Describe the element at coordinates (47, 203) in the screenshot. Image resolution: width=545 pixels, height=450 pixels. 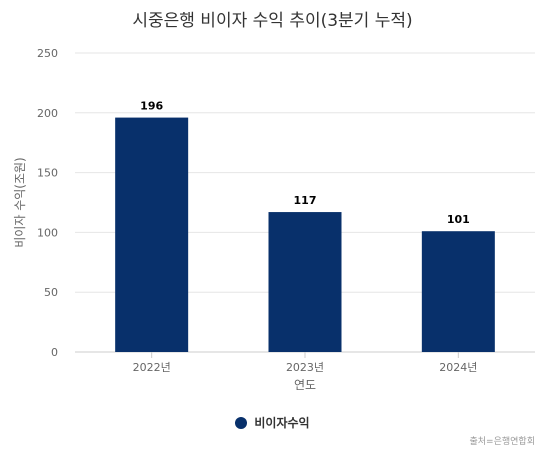
I see `y-axis-ticks: 0 50 100 150 200 250` at that location.